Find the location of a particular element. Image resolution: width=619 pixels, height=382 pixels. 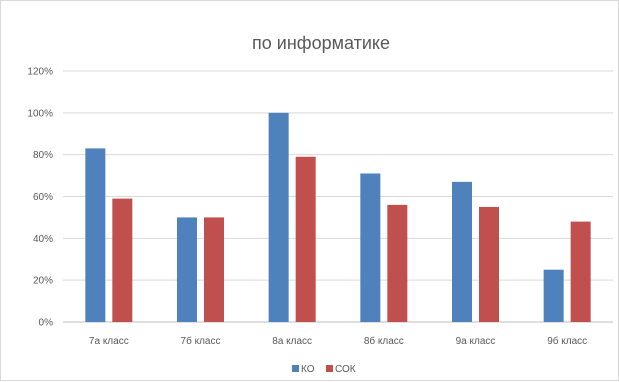

legend: КО СОК is located at coordinates (324, 369).